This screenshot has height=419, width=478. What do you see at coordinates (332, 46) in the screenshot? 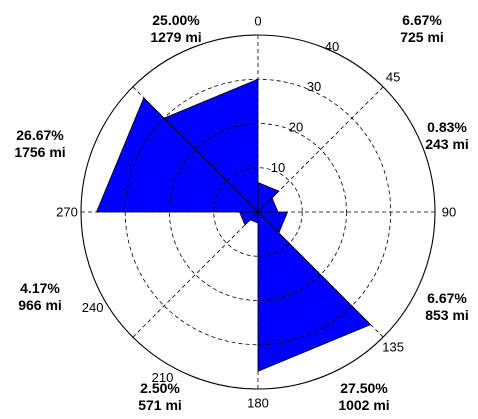
I see `radial-tick-label: 40` at bounding box center [332, 46].